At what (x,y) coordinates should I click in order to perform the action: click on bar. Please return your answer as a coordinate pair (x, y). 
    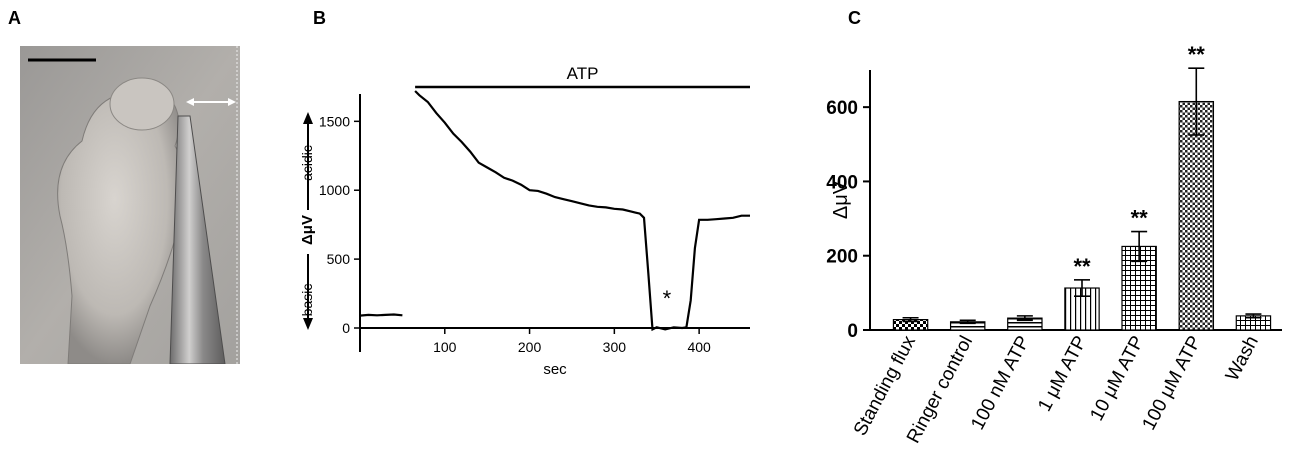
    Looking at the image, I should click on (1196, 215).